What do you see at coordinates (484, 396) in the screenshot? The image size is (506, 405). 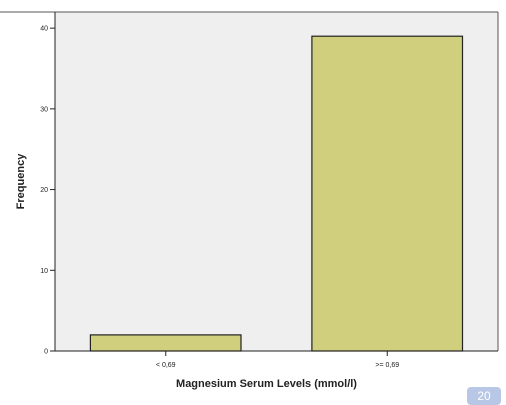 I see `page-number-badge: 20` at bounding box center [484, 396].